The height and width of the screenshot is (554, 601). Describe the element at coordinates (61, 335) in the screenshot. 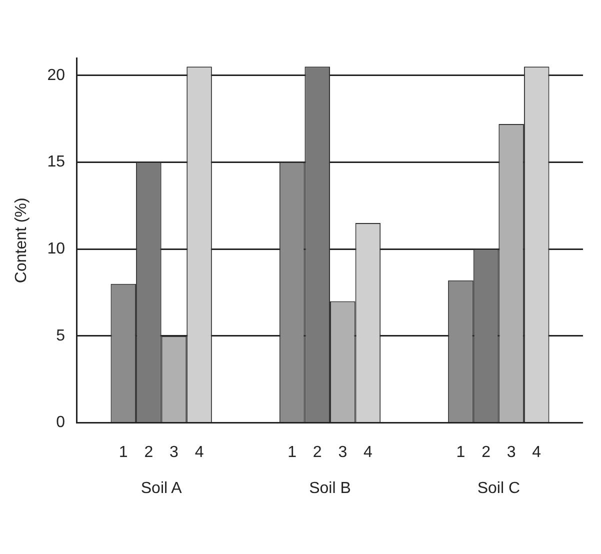

I see `y-tick-label: 5` at that location.